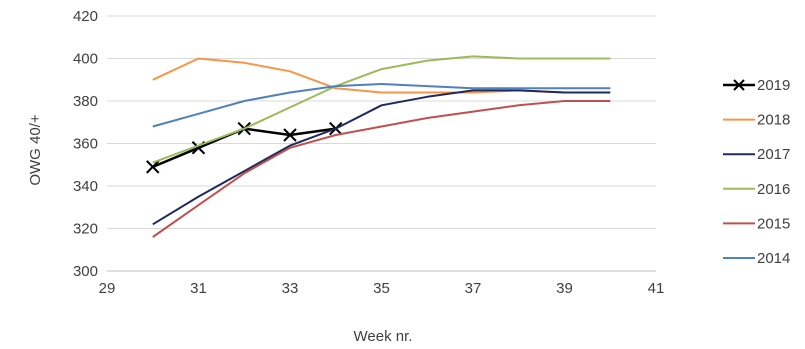 Image resolution: width=805 pixels, height=349 pixels. Describe the element at coordinates (85, 229) in the screenshot. I see `y-tick-label: 320` at that location.